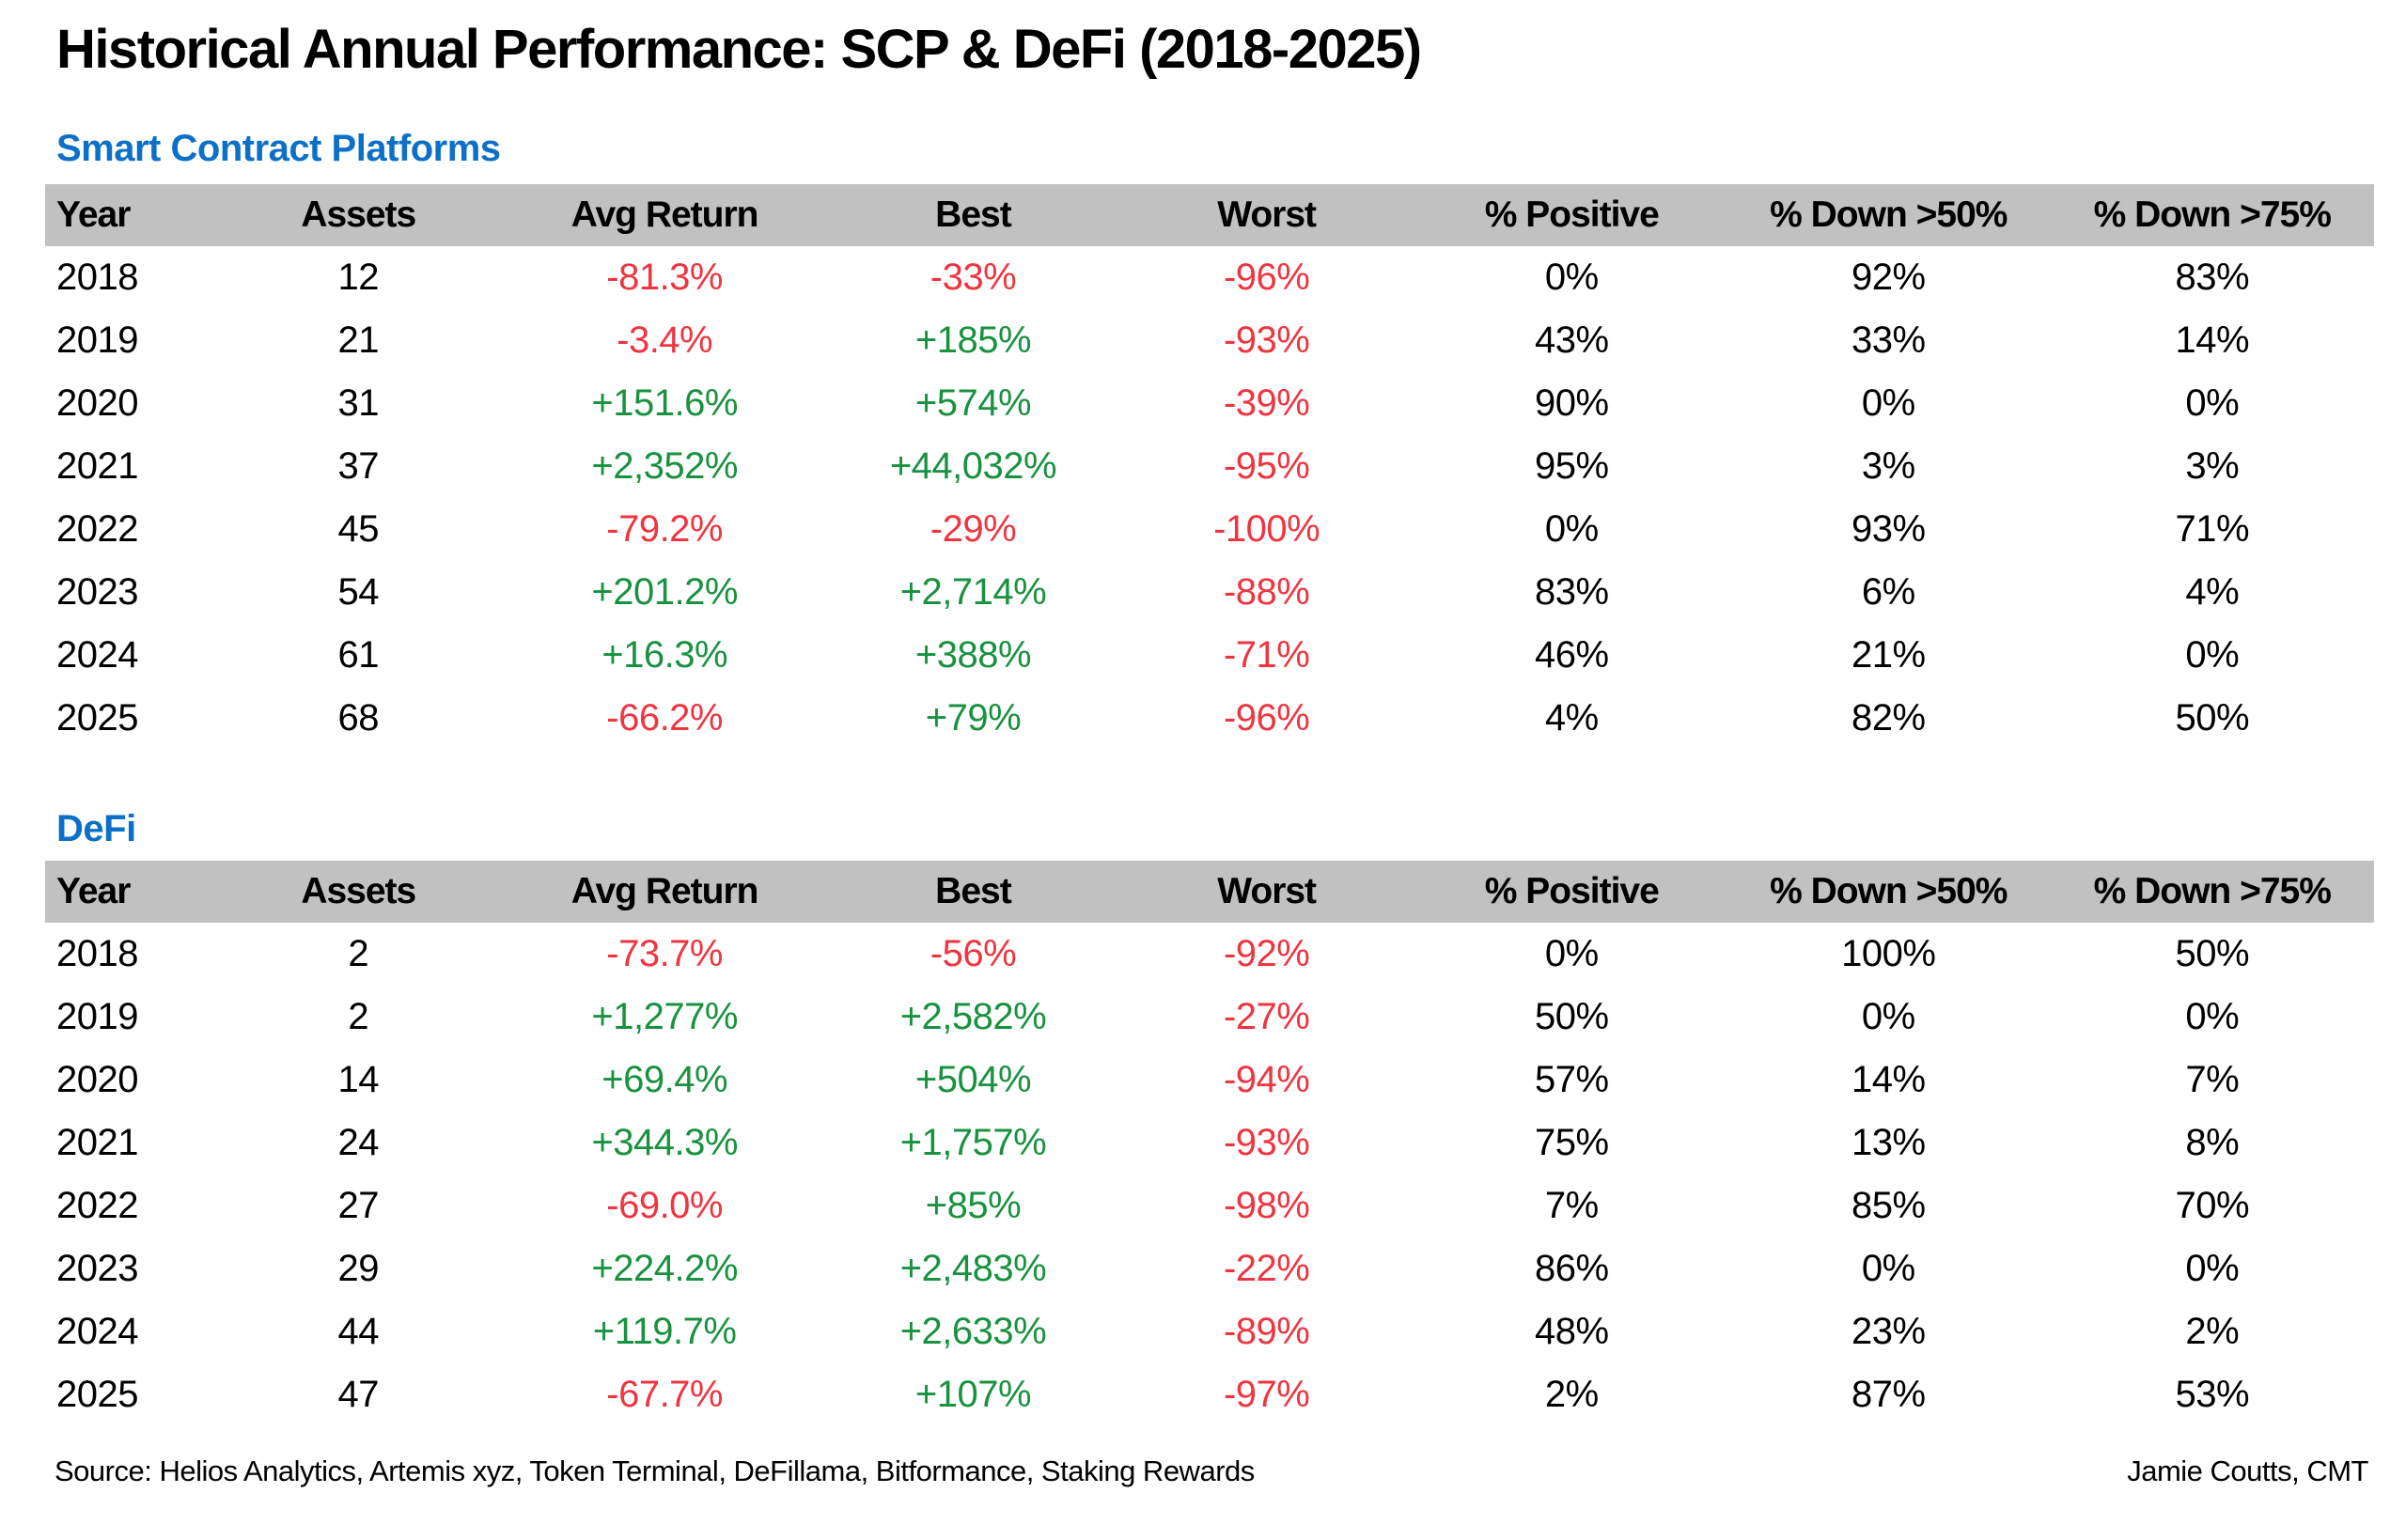 This screenshot has width=2406, height=1540. Describe the element at coordinates (664, 403) in the screenshot. I see `cell-avg-return: +151.6%` at that location.